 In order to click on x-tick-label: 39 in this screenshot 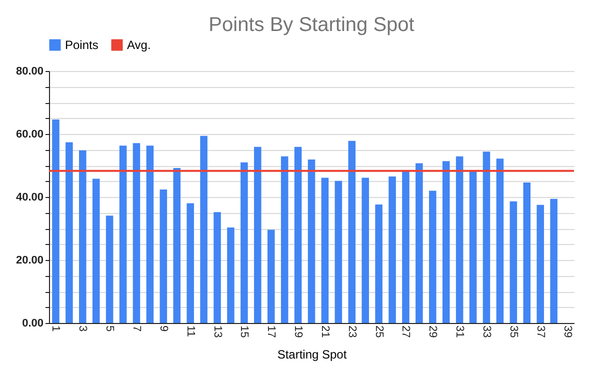, I will do `click(567, 332)`.